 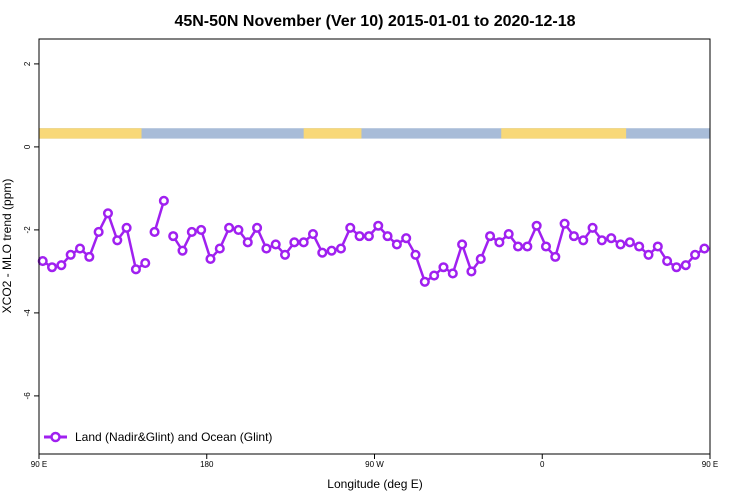 What do you see at coordinates (542, 464) in the screenshot?
I see `x-tick-label: 0` at bounding box center [542, 464].